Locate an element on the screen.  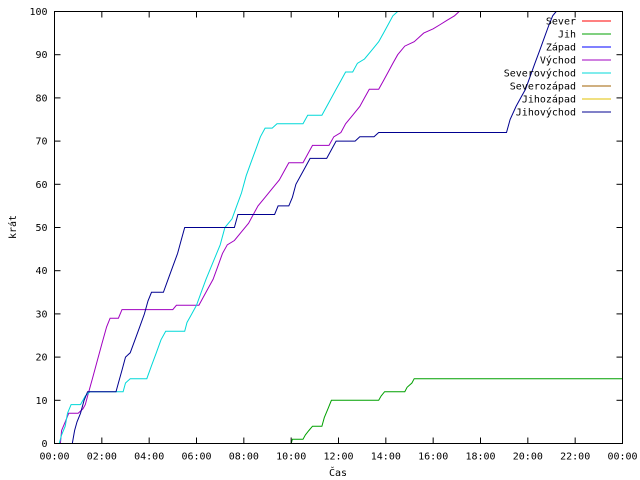
y-tick-label: 10 is located at coordinates (41, 401).